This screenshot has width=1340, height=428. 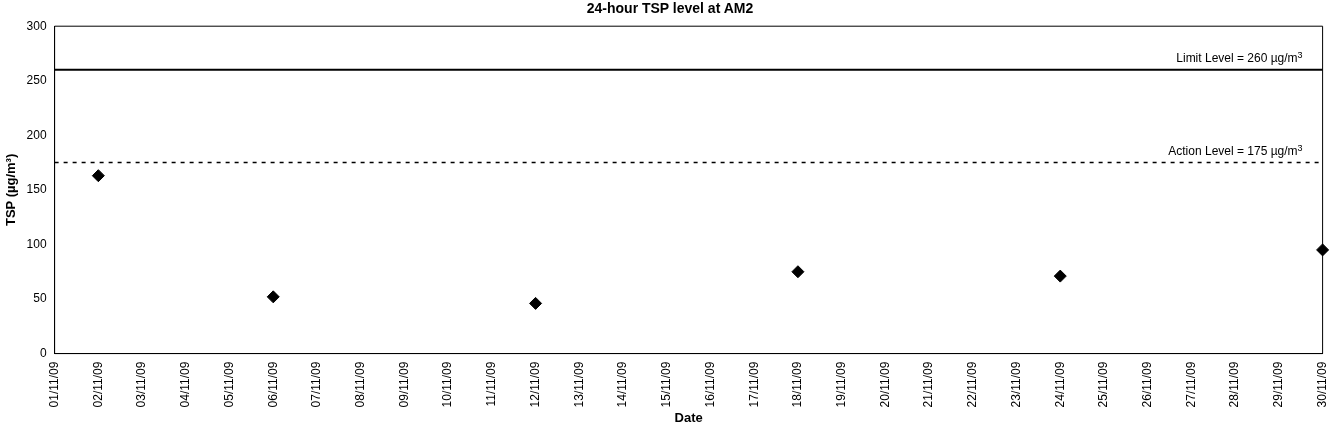 What do you see at coordinates (36, 189) in the screenshot?
I see `y-tick-label: 150` at bounding box center [36, 189].